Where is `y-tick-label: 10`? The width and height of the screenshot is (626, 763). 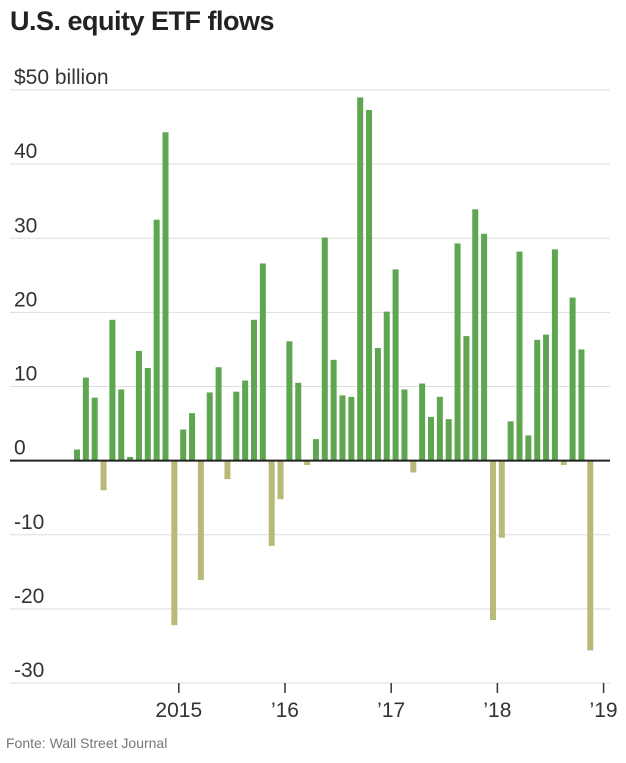 y-tick-label: 10 is located at coordinates (25, 374).